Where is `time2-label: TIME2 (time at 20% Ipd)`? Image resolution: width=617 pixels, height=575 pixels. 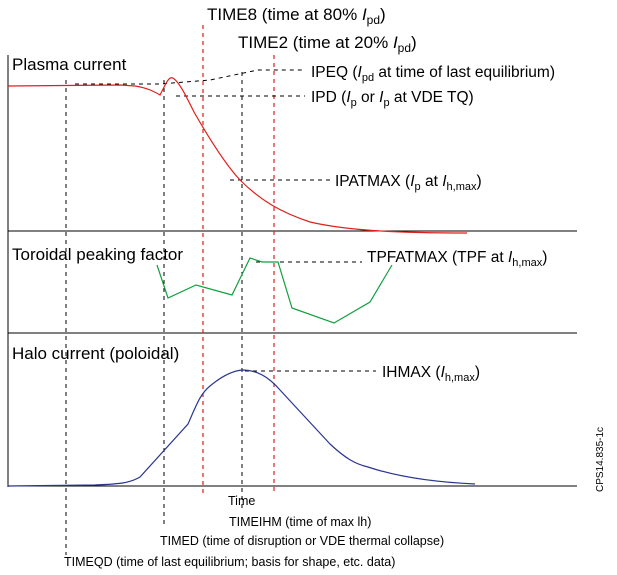
time2-label: TIME2 (time at 20% Ipd) is located at coordinates (327, 44).